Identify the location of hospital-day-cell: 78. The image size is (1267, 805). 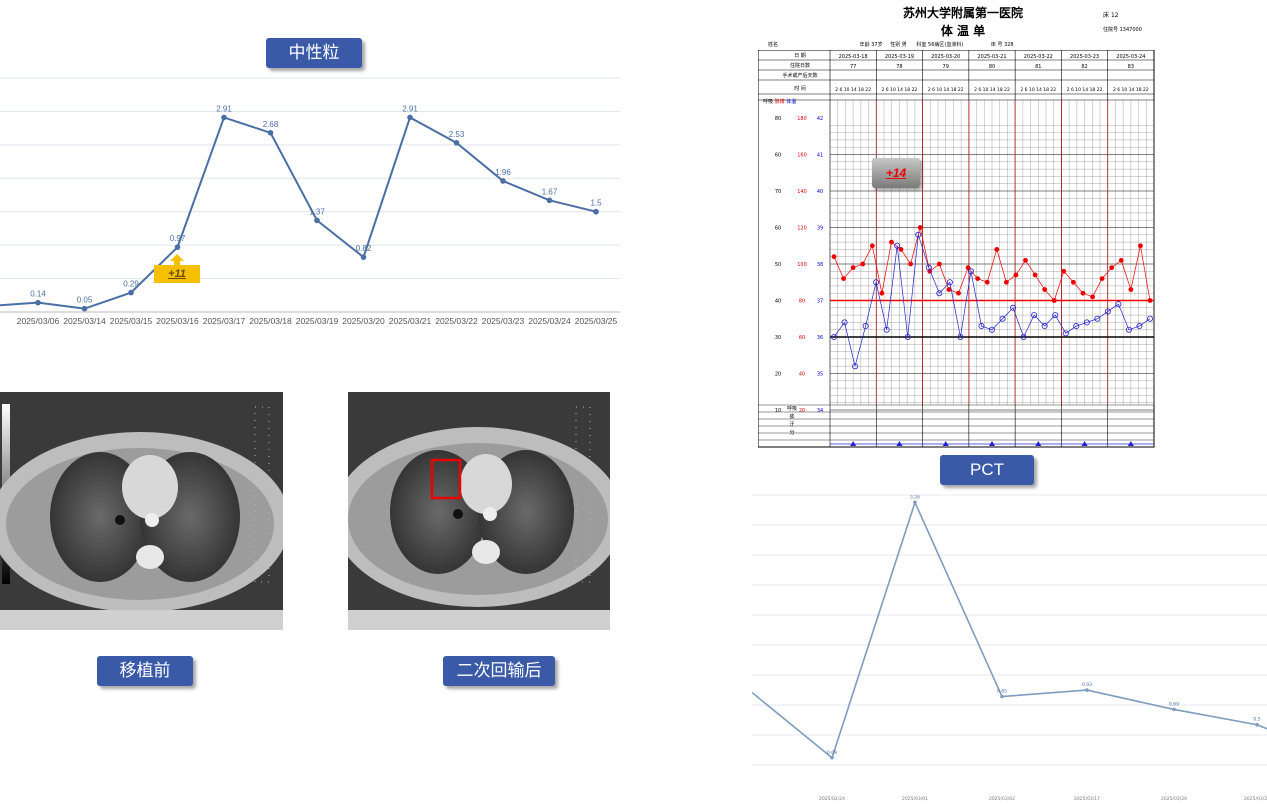
(899, 67).